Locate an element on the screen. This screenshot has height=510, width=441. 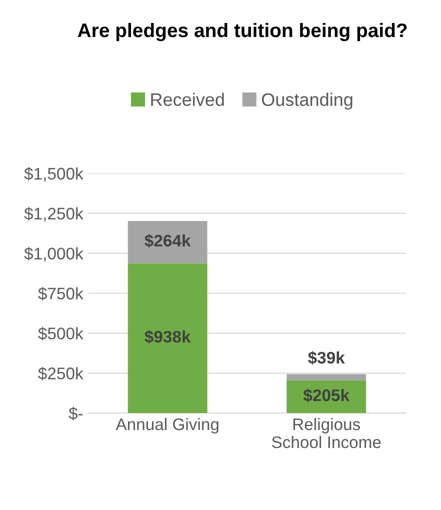
y-tick-label: $1,000k is located at coordinates (54, 254).